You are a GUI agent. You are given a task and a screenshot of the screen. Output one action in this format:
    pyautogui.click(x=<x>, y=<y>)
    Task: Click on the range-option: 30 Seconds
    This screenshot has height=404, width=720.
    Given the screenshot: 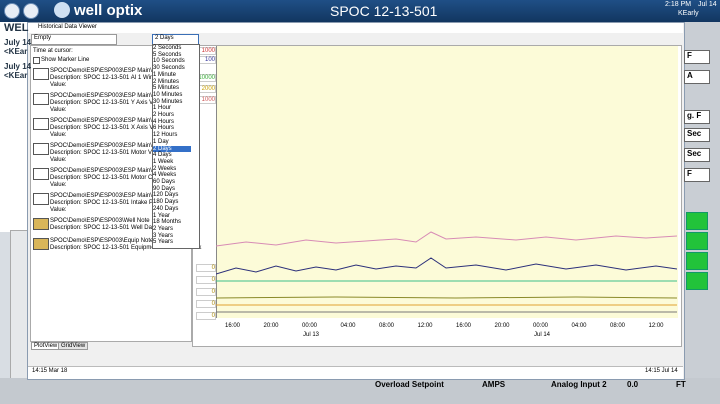 What is the action you would take?
    pyautogui.click(x=169, y=68)
    